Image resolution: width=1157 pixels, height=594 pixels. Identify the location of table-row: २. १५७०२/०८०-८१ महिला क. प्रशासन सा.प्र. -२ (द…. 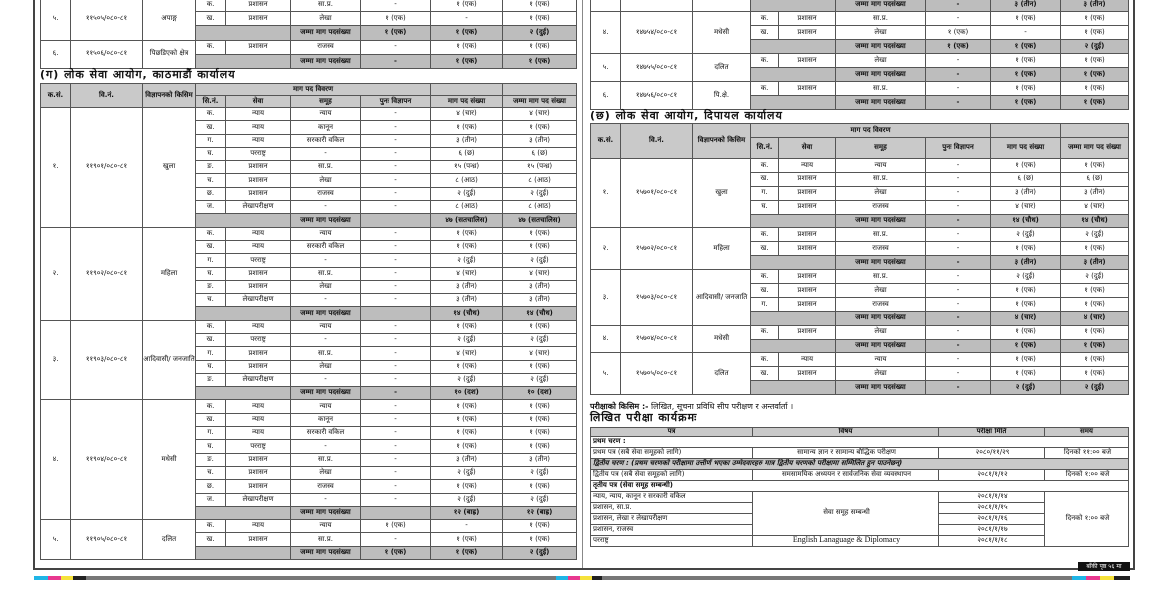
(860, 249).